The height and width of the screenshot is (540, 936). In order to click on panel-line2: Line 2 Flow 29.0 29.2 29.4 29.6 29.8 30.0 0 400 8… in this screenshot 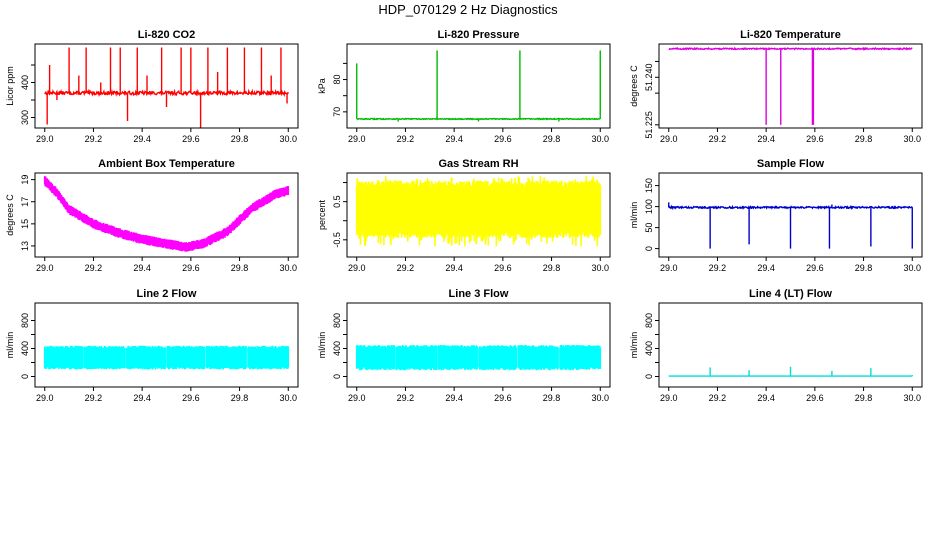, I will do `click(152, 345)`.